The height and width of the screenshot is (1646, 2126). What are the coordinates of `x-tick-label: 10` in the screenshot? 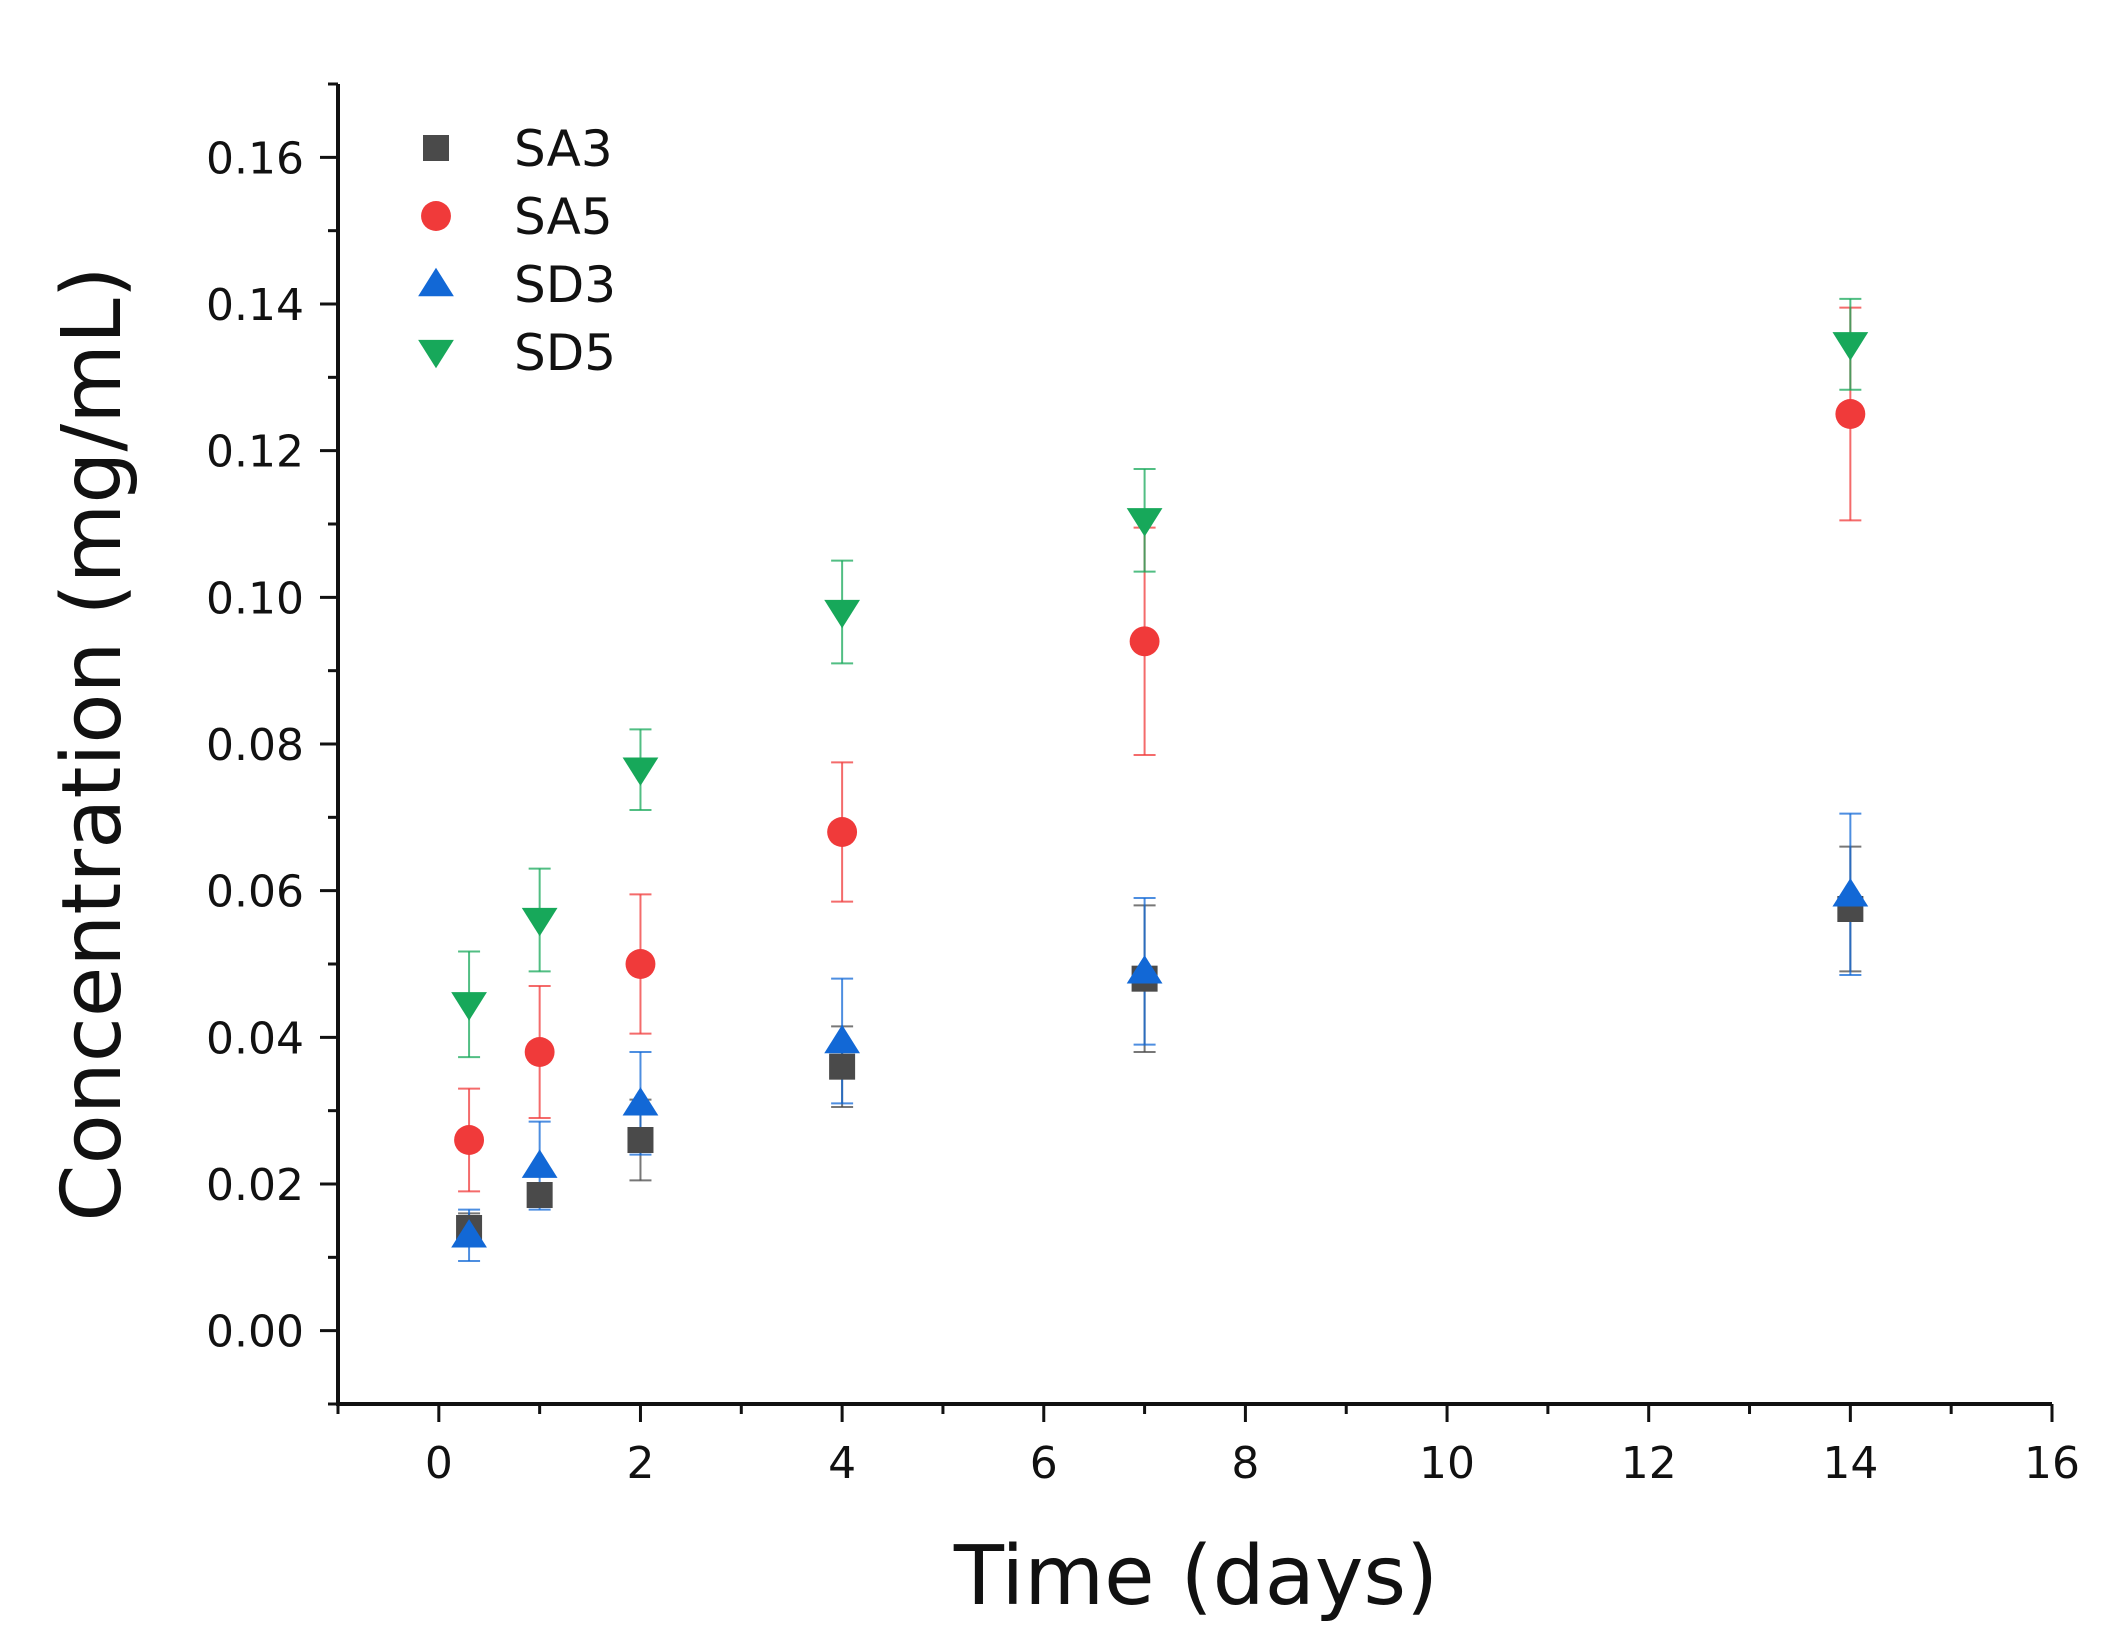 It's located at (1447, 1463).